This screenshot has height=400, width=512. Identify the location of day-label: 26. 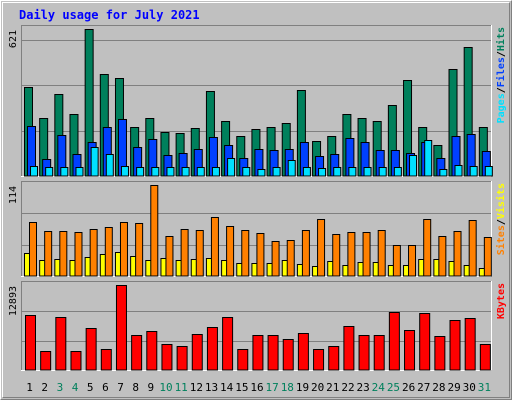
(408, 387).